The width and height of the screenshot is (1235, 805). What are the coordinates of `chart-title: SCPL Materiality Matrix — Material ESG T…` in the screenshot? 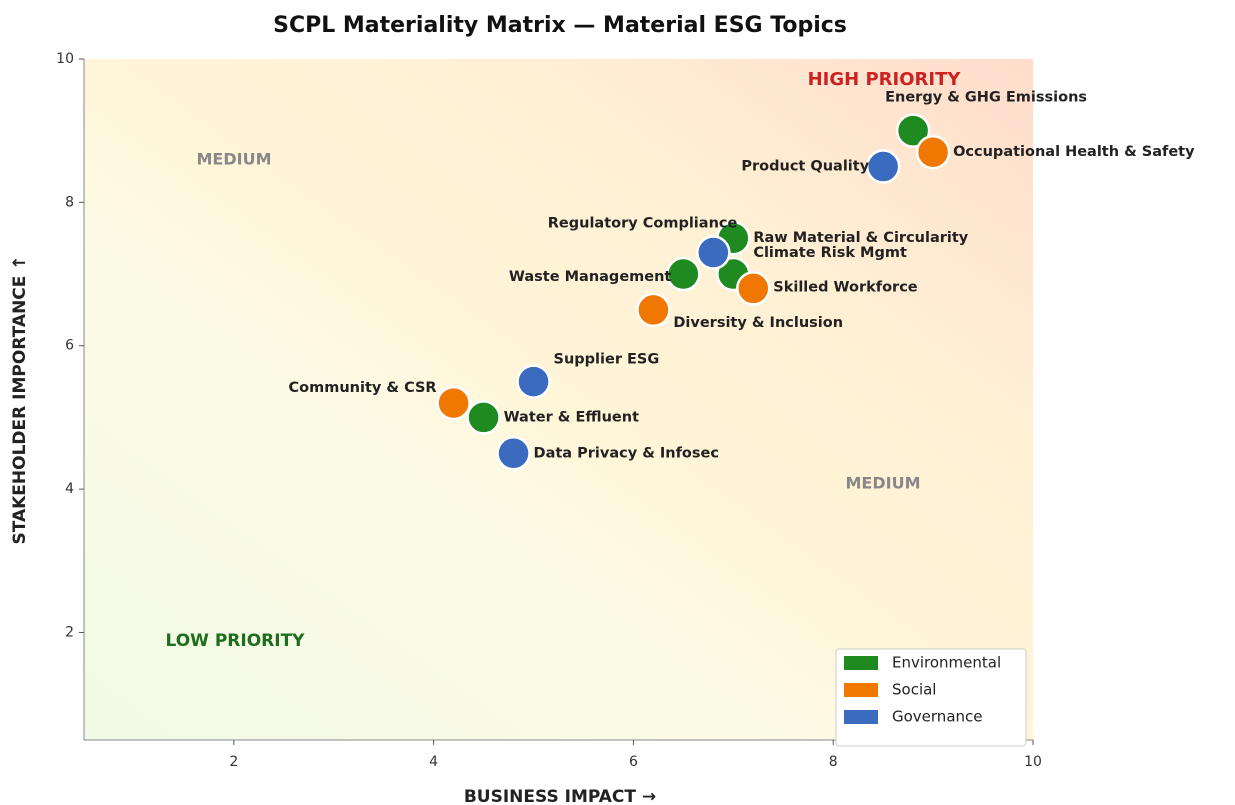 It's located at (560, 25).